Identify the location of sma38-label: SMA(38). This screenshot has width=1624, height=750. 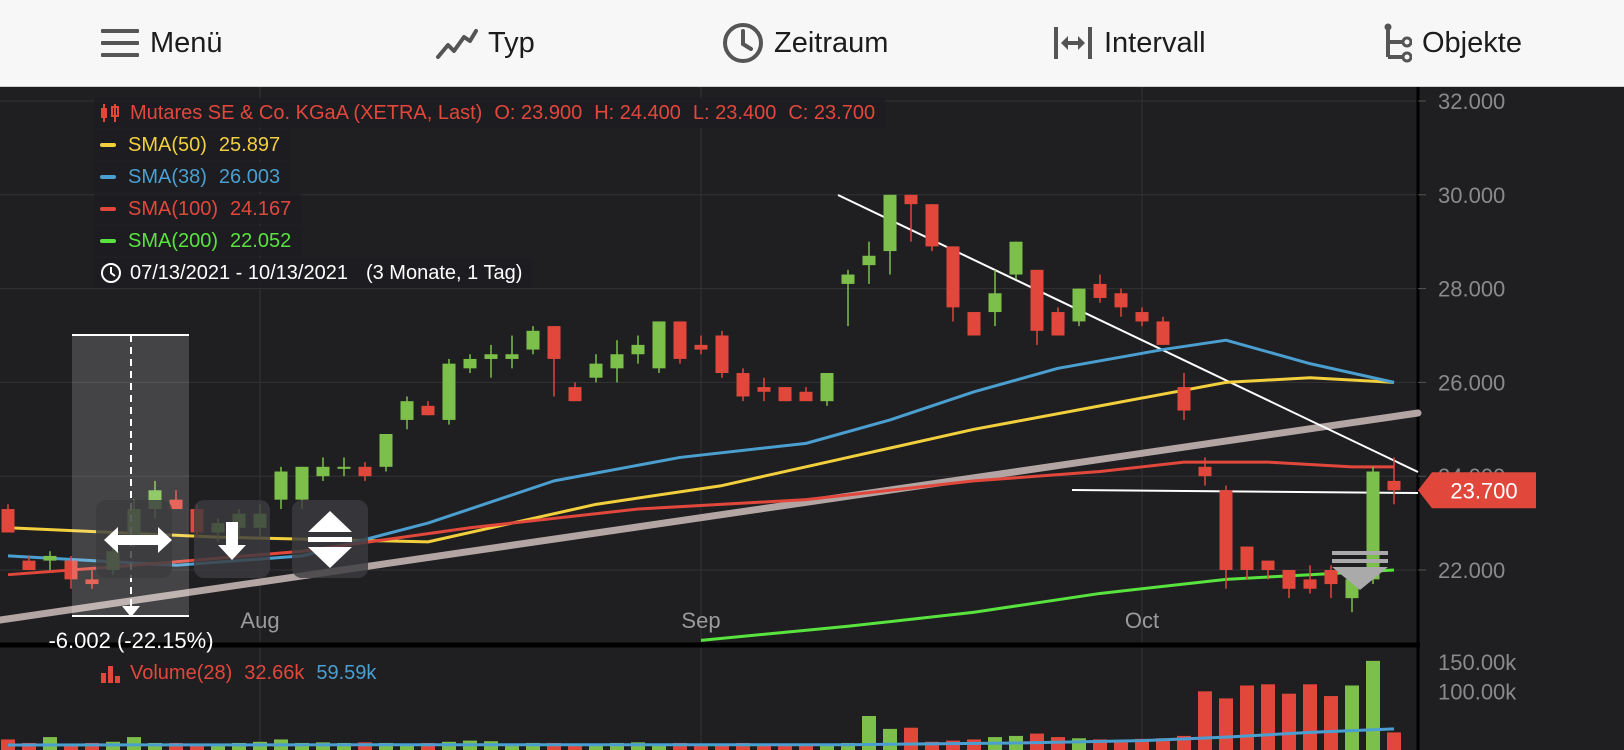
(167, 177).